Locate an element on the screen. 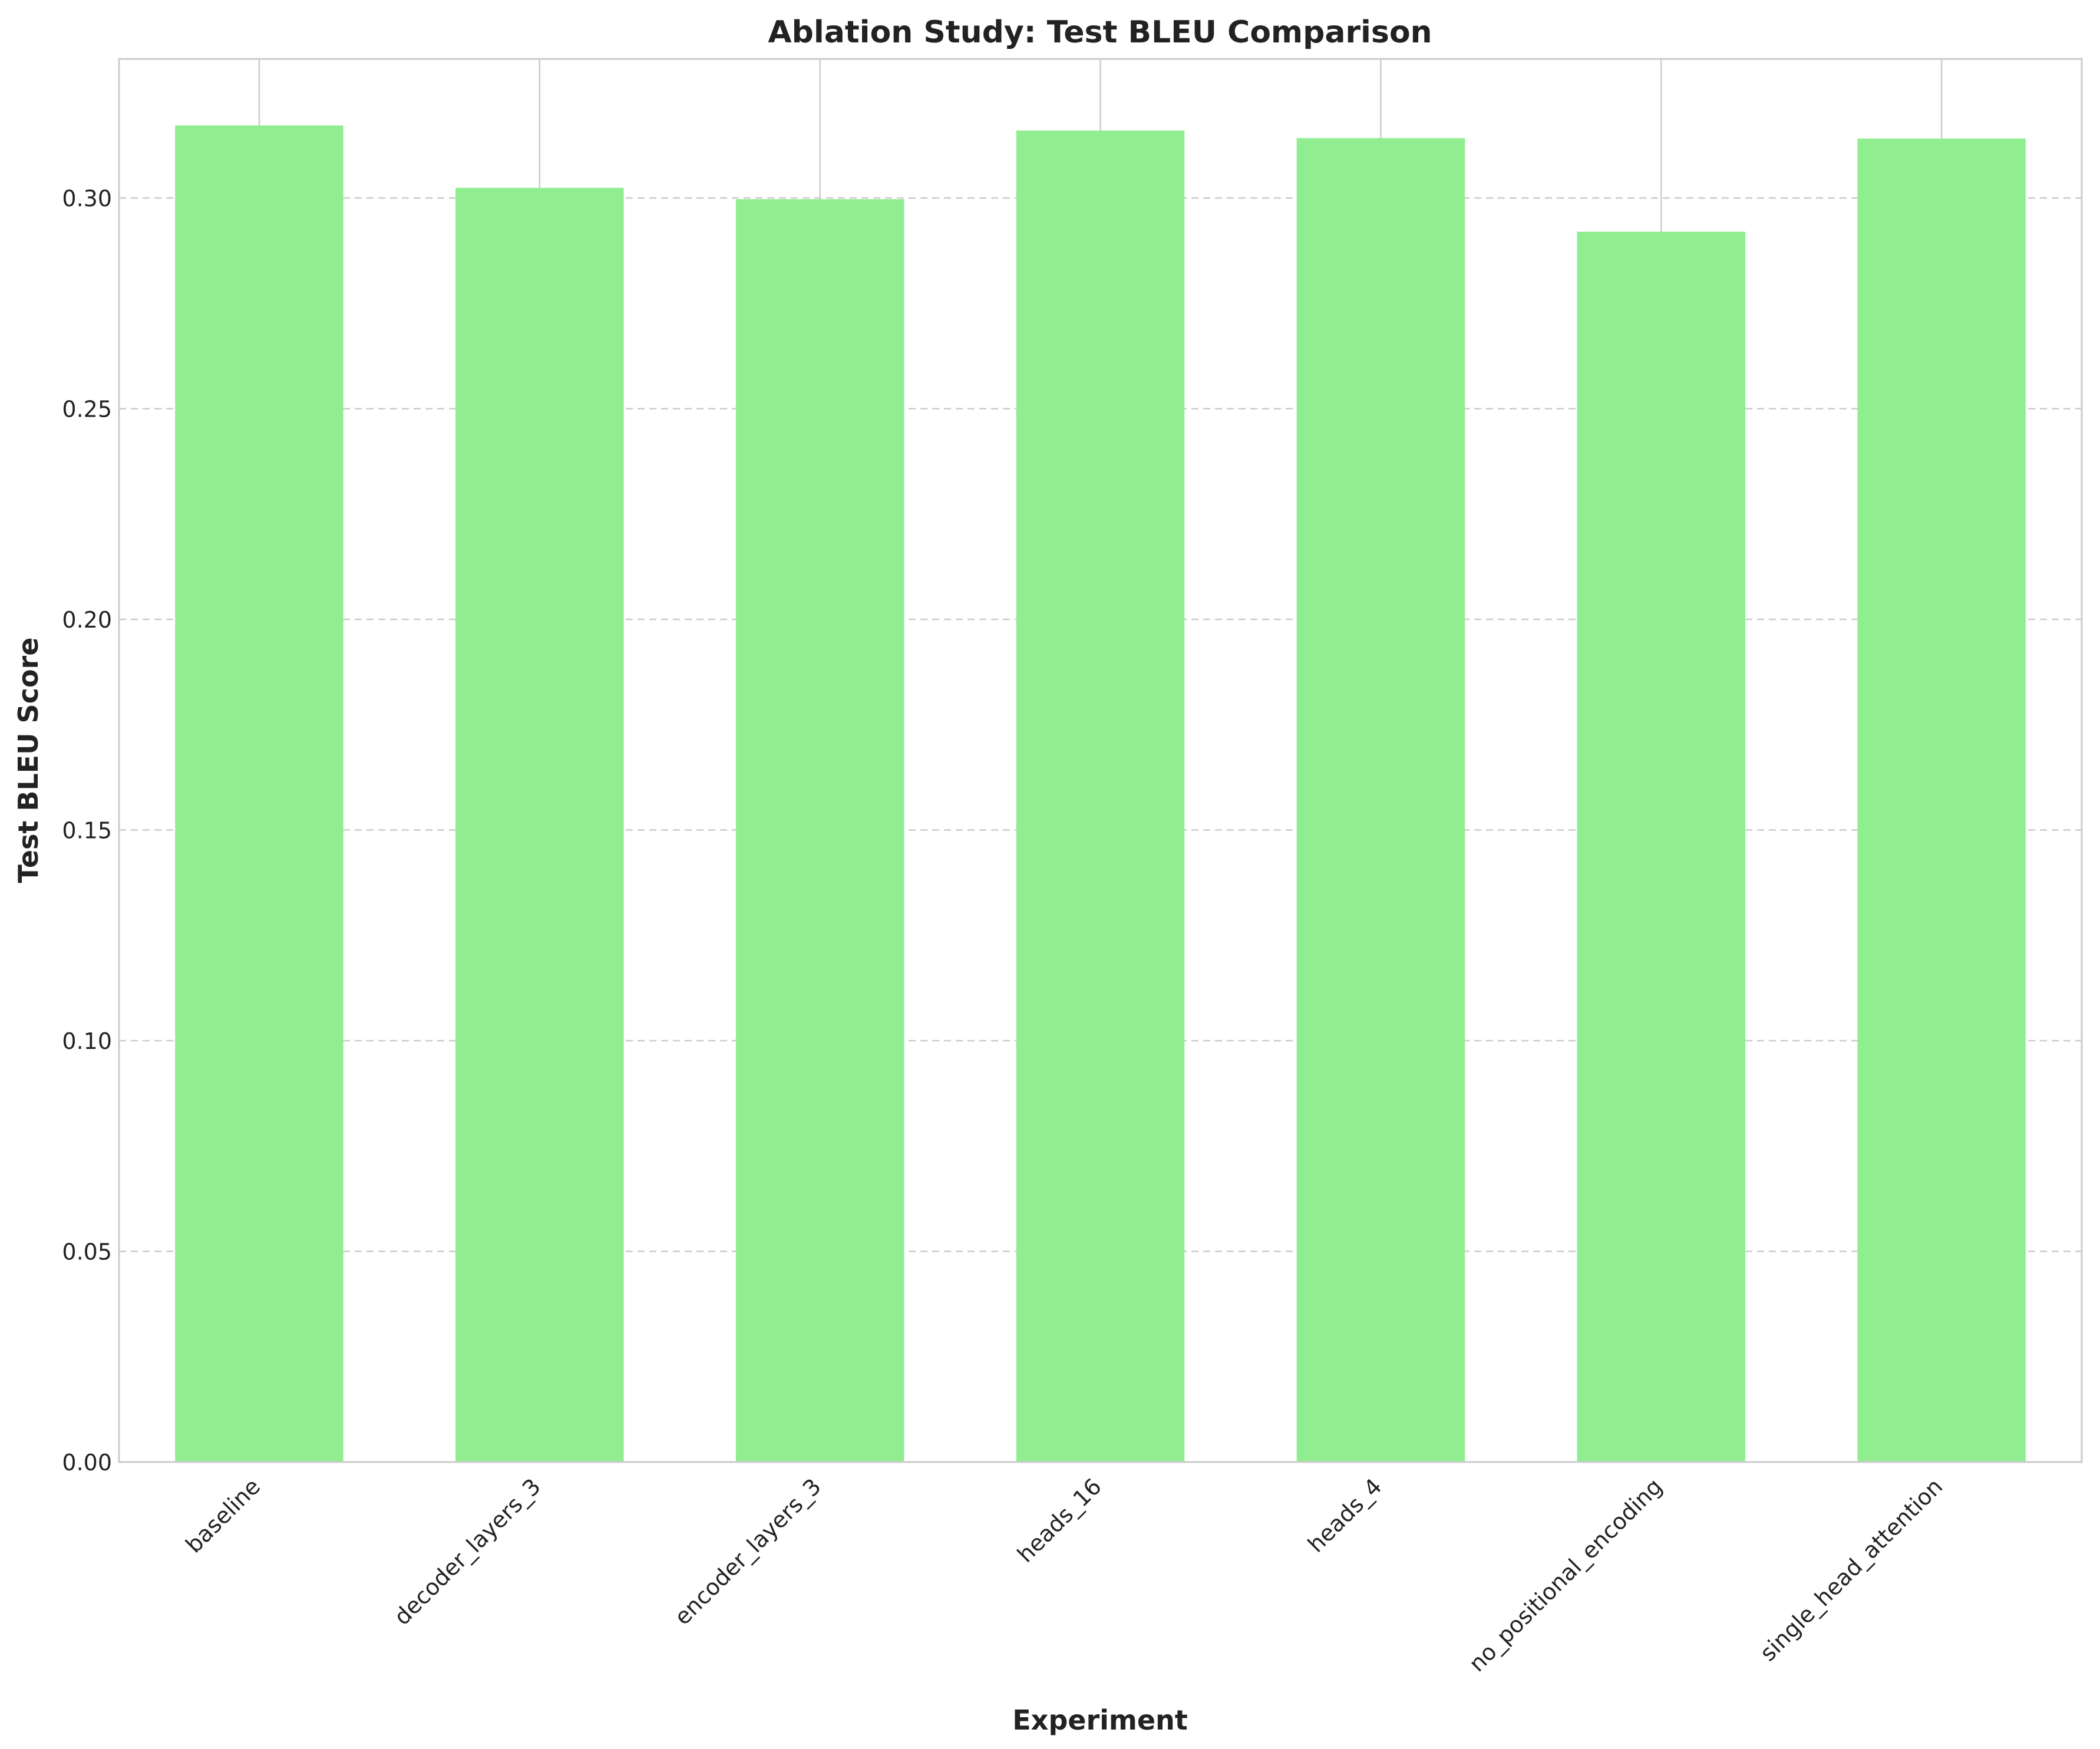  y-tick-label: 0.20 is located at coordinates (87, 620).